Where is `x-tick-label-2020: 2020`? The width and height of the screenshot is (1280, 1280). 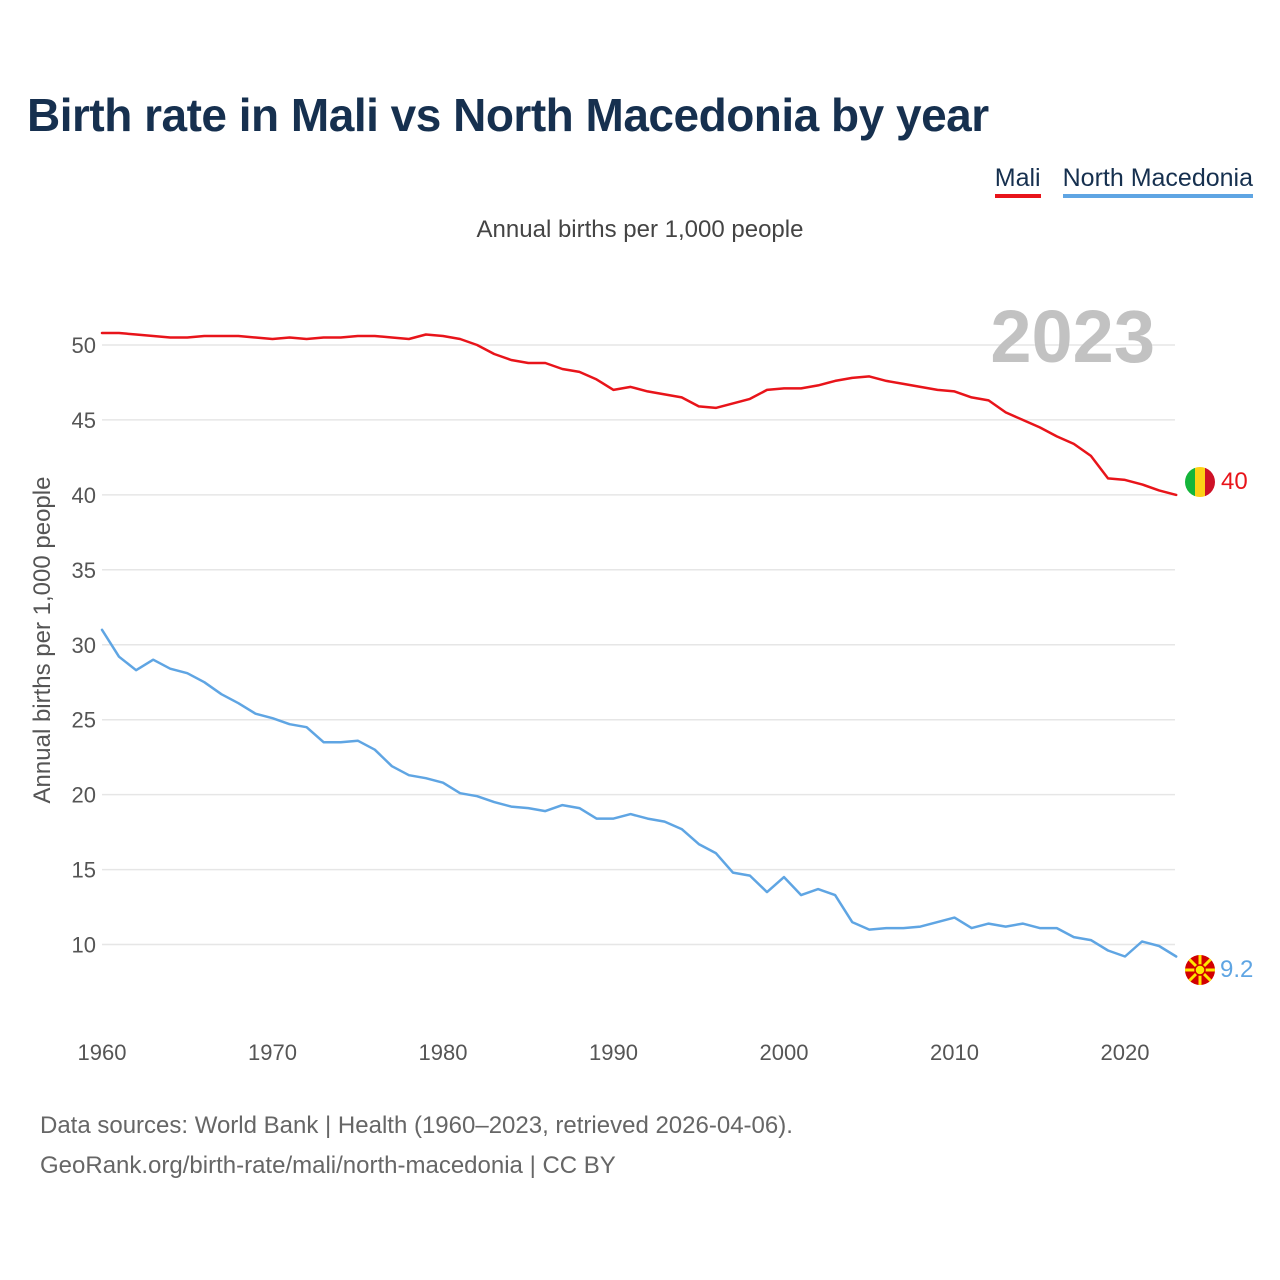 x-tick-label-2020: 2020 is located at coordinates (1125, 1052).